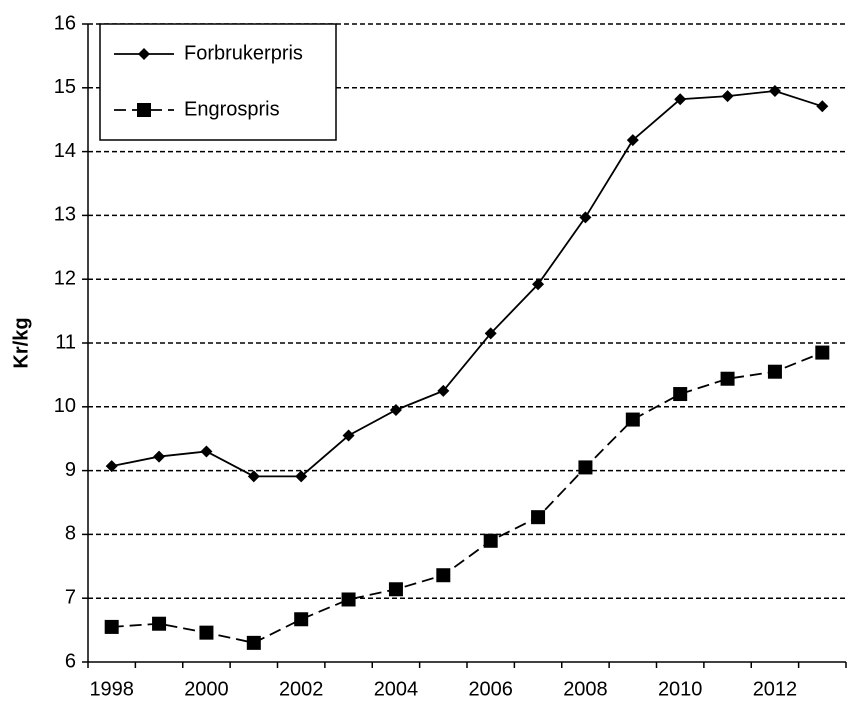 Image resolution: width=848 pixels, height=704 pixels. Describe the element at coordinates (206, 689) in the screenshot. I see `x-tick-label: 2000` at that location.